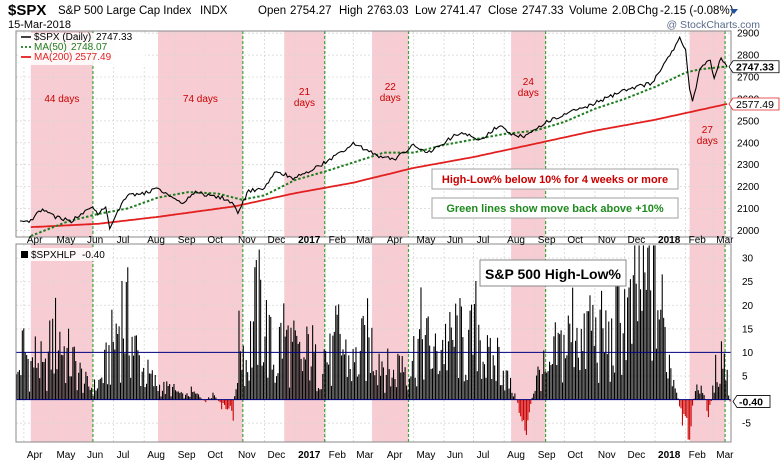  What do you see at coordinates (82, 49) in the screenshot?
I see `price-legend-bg` at bounding box center [82, 49].